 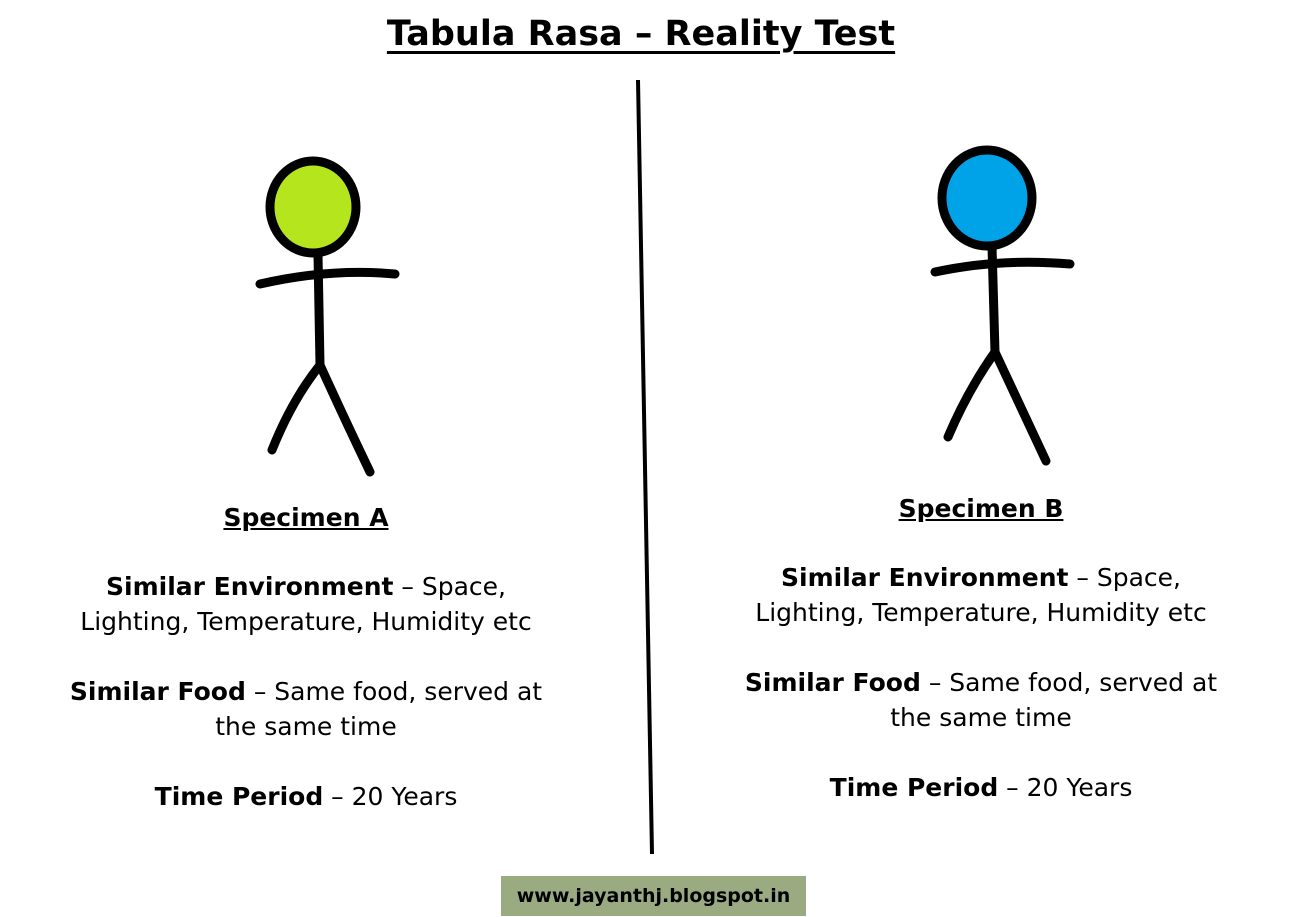 What do you see at coordinates (653, 896) in the screenshot?
I see `footer-url: www.jayanthj.blogspot.in` at bounding box center [653, 896].